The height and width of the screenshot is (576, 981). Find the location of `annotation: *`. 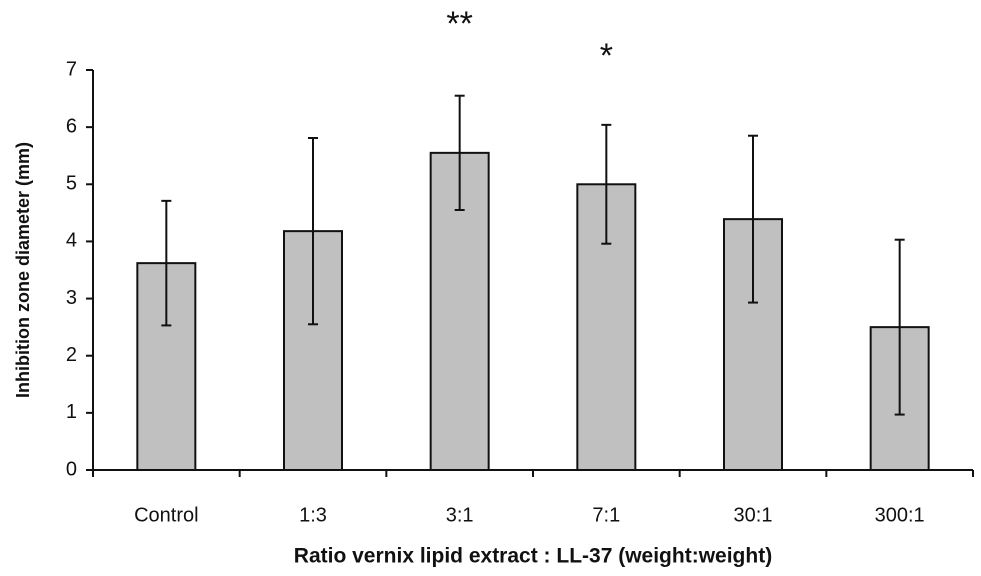

annotation: * is located at coordinates (606, 56).